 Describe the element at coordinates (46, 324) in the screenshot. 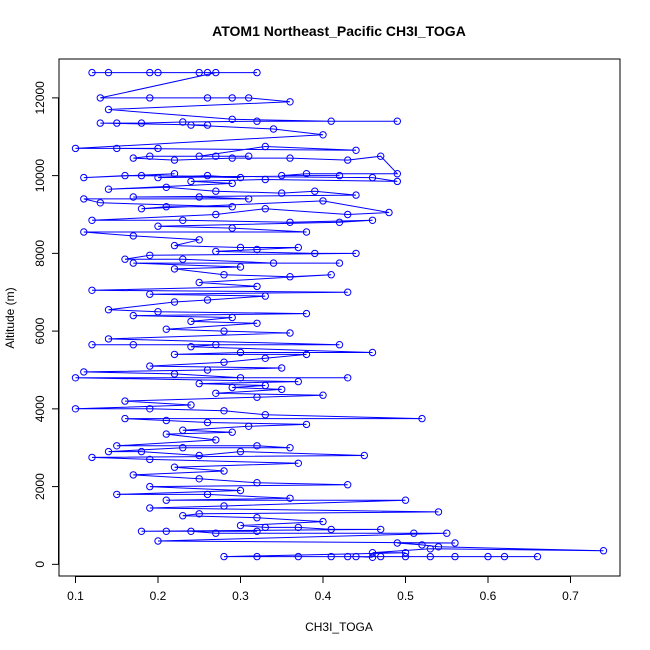

I see `y-axis: 0 2000 4000 6000 8000 10000 12000` at that location.